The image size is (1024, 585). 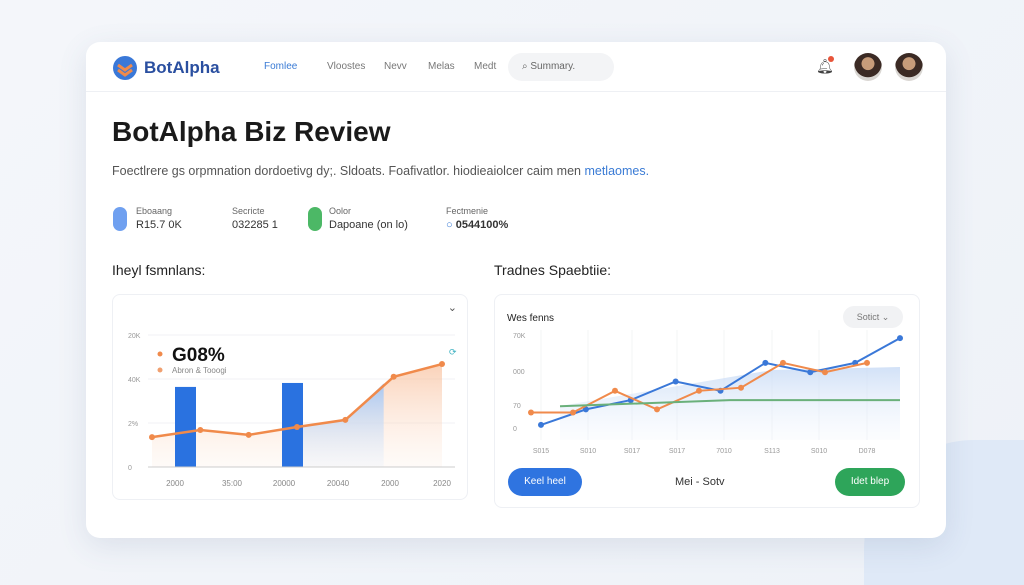 I want to click on logo-icon, so click(x=125, y=68).